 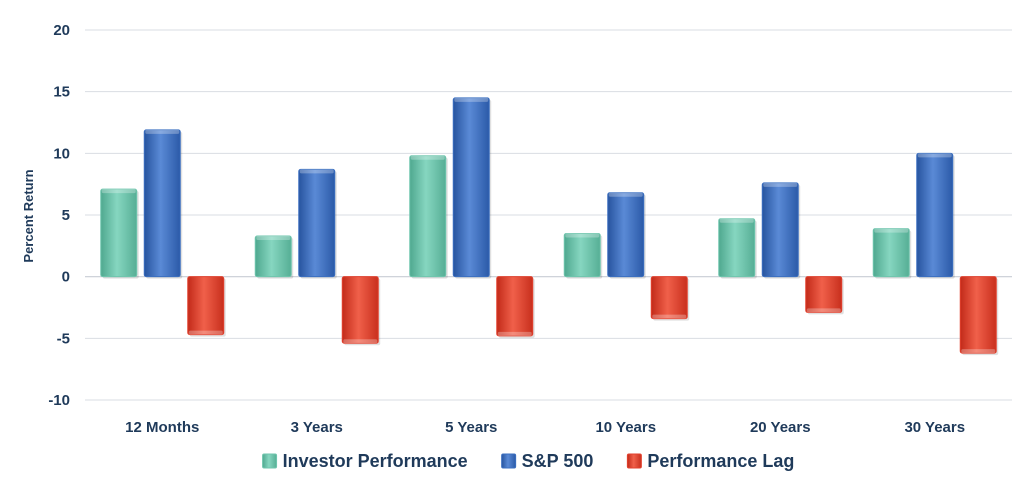 I want to click on legend-label: Performance Lag, so click(x=720, y=461).